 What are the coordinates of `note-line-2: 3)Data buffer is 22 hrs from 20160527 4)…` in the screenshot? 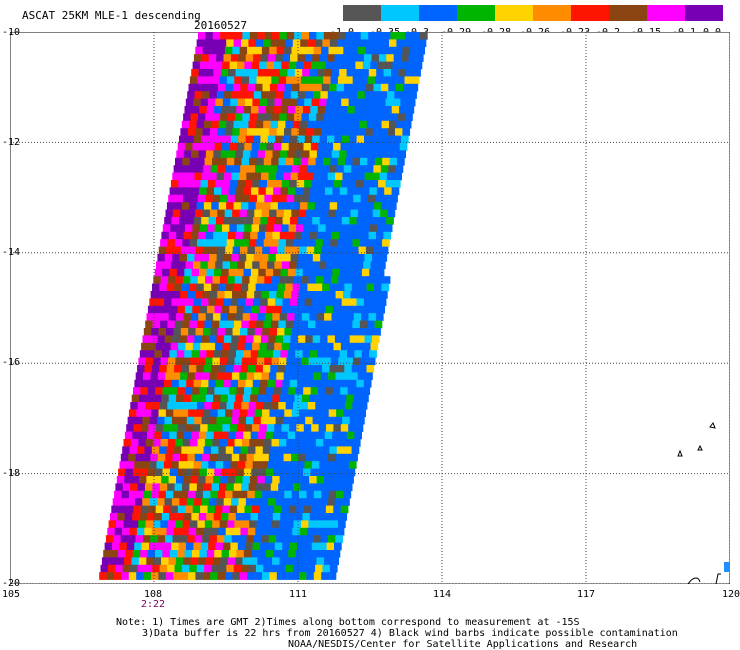 It's located at (410, 633).